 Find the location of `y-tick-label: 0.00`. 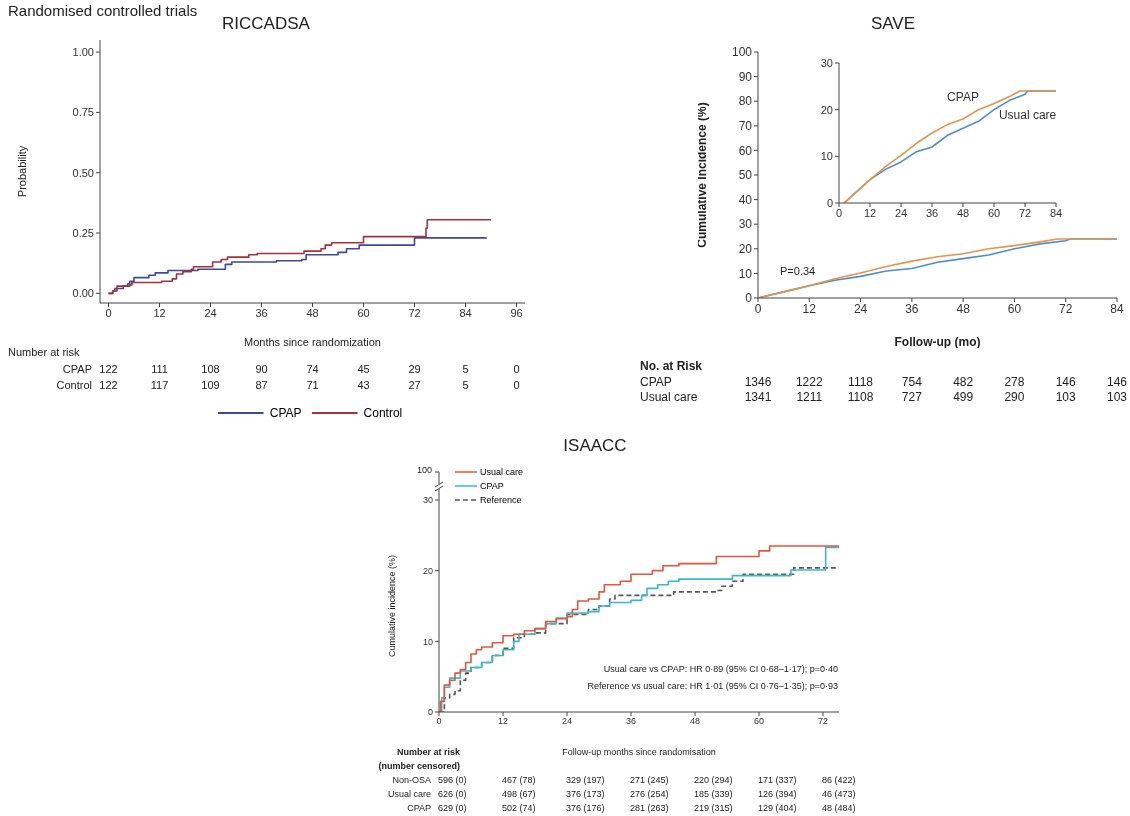

y-tick-label: 0.00 is located at coordinates (83, 293).